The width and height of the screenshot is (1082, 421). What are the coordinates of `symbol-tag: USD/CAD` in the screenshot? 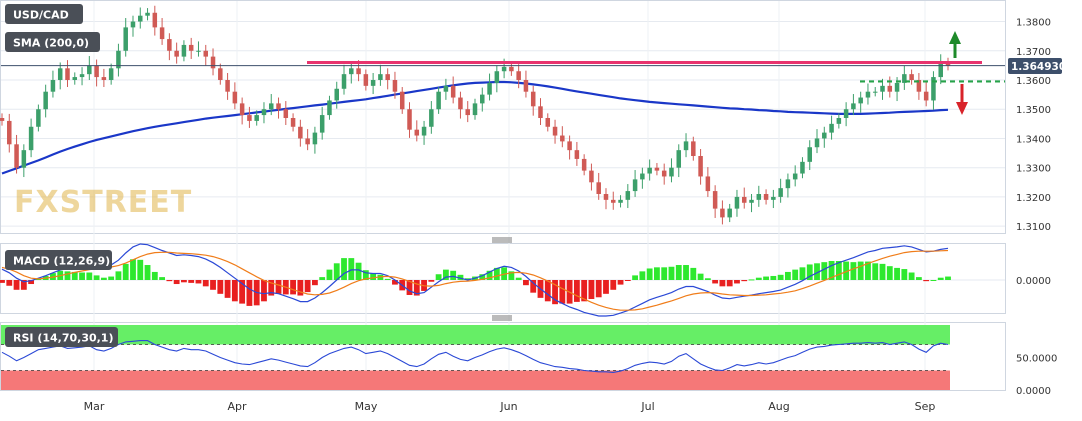 It's located at (44, 14).